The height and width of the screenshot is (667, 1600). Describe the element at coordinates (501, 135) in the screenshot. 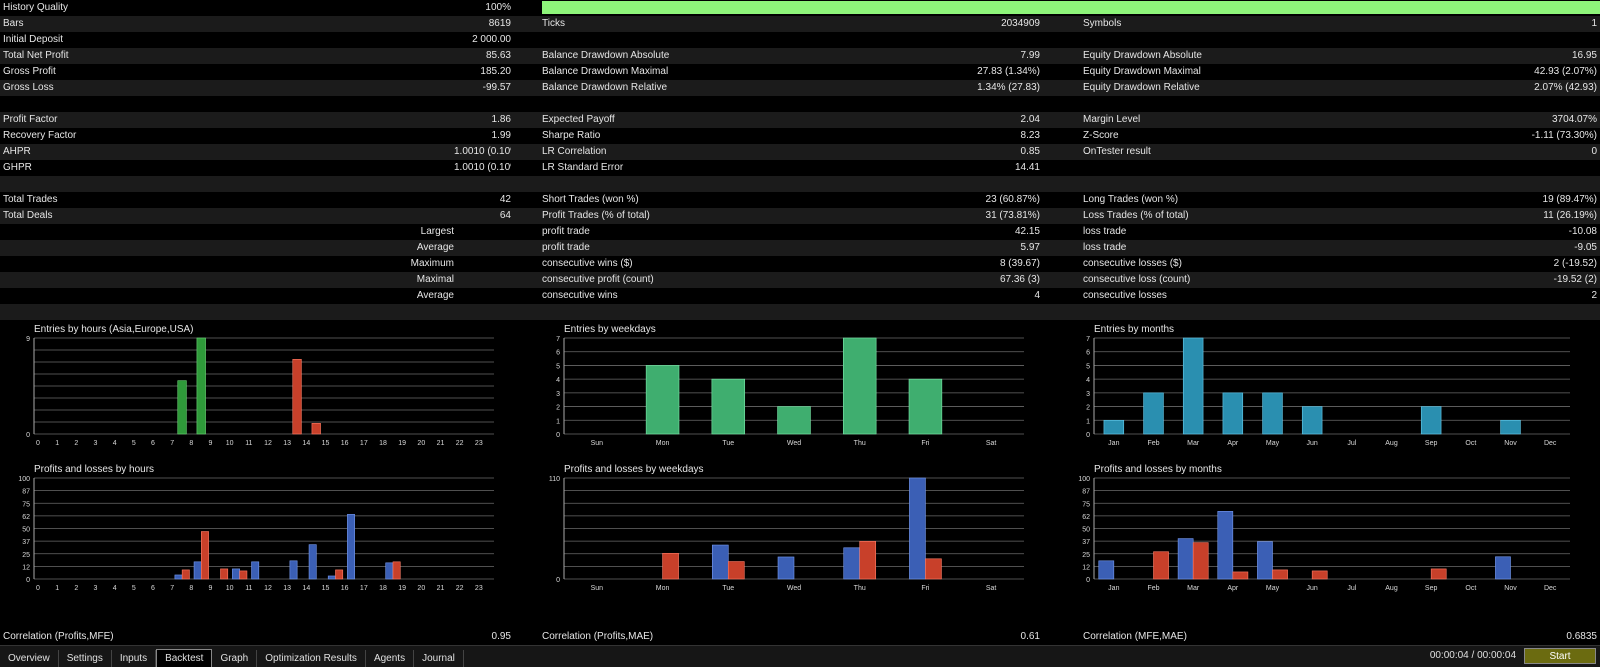

I see `stat-value: 1.99` at that location.